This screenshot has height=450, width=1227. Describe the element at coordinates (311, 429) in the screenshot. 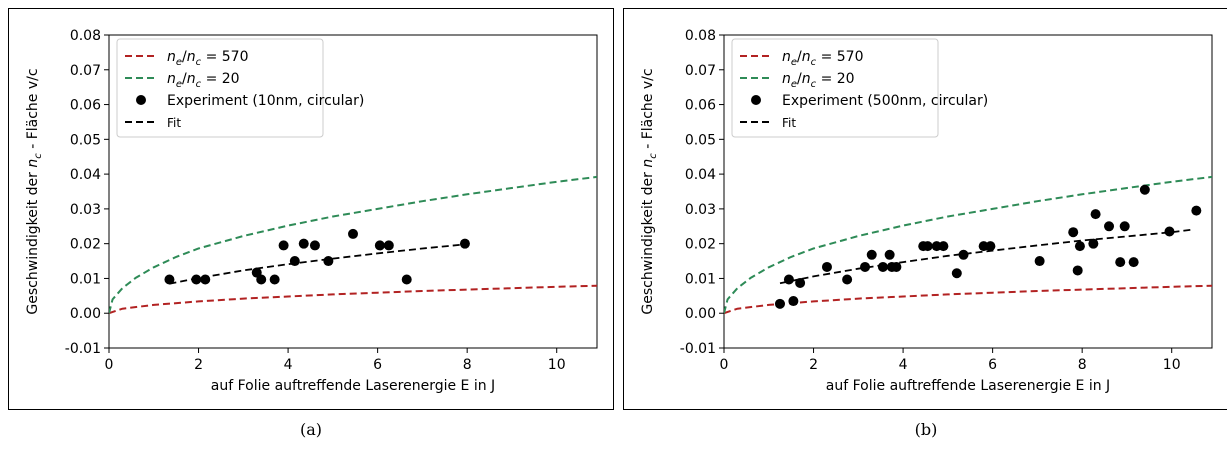

I see `caption-a: (a)` at that location.